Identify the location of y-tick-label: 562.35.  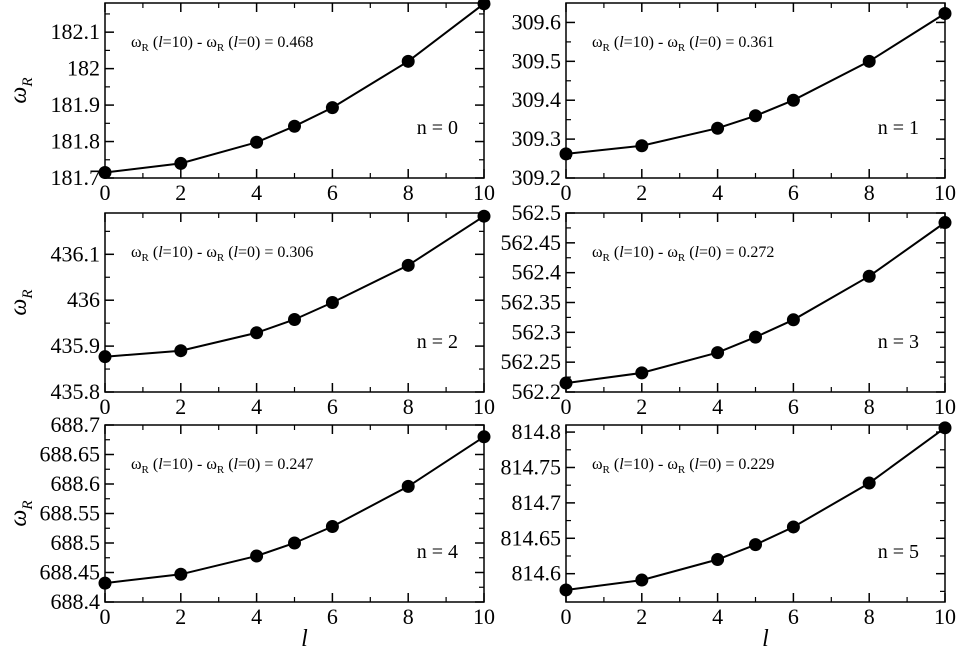
(531, 302).